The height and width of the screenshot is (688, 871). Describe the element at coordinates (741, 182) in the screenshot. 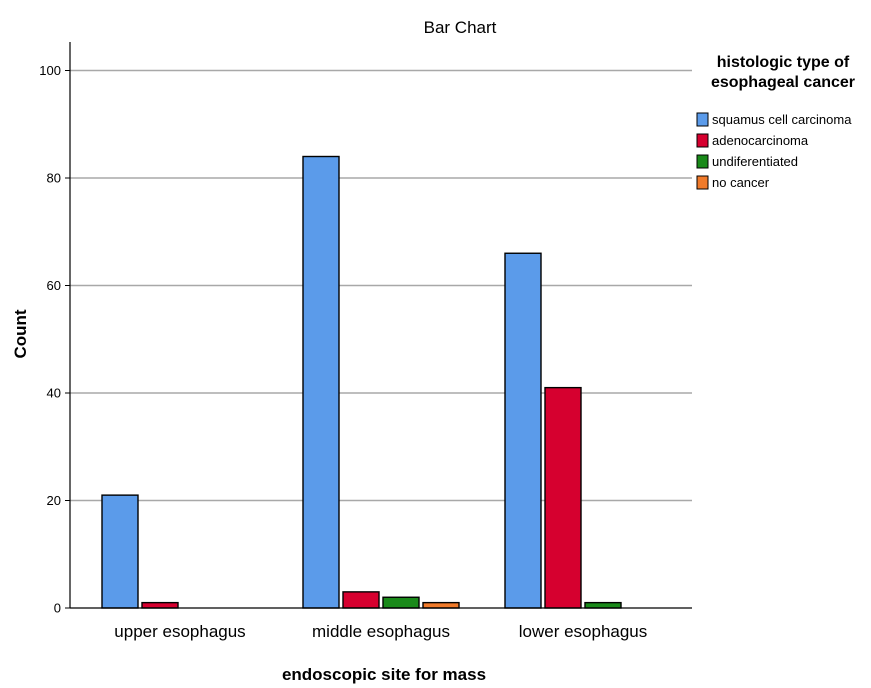

I see `legend-label: no cancer` at that location.